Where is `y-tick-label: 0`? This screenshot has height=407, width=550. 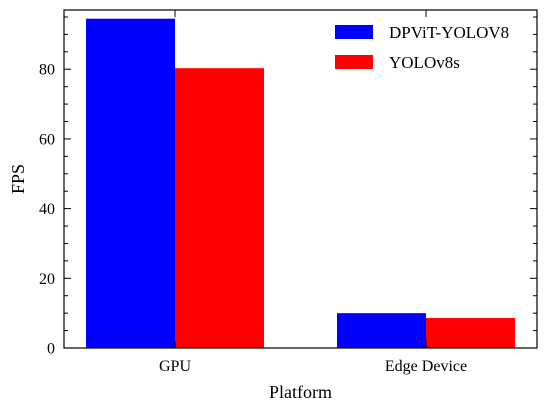
y-tick-label: 0 is located at coordinates (51, 349).